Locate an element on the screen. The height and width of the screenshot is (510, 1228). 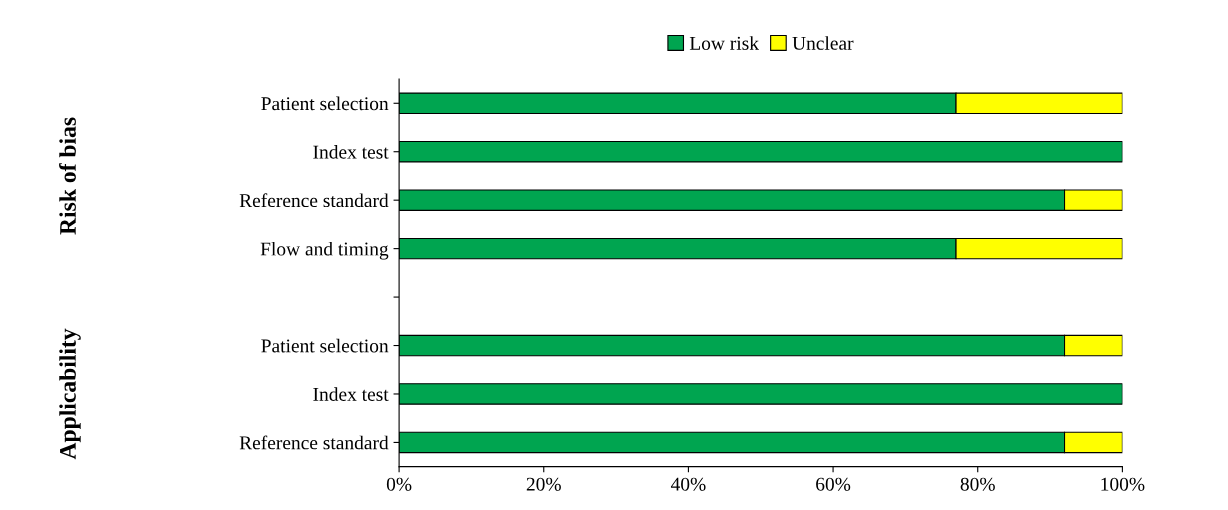
x-tick-label: 20% is located at coordinates (543, 484).